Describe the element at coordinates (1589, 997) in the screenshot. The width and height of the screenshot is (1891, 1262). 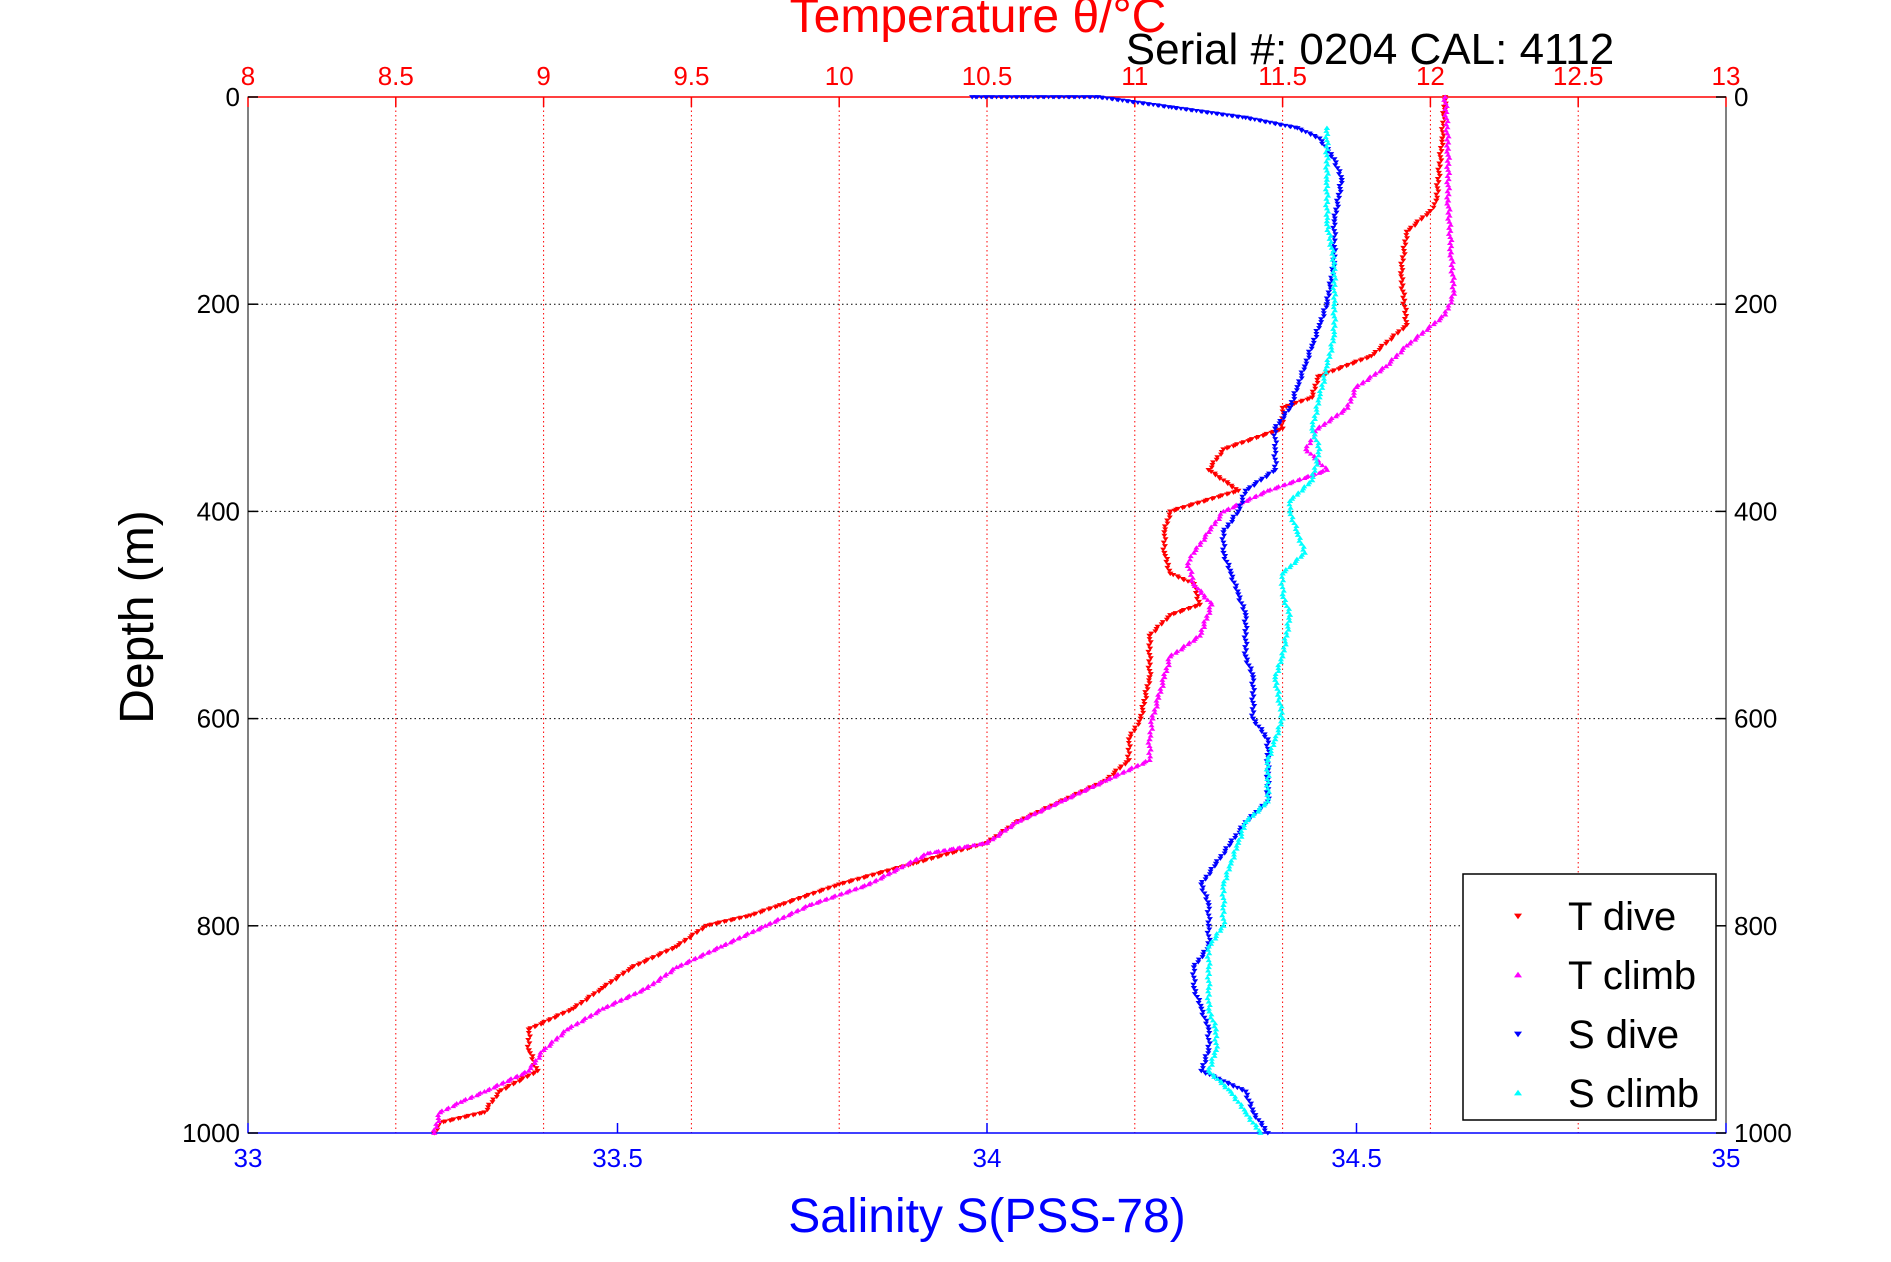
I see `legend: T dive T climb S dive S climb` at that location.